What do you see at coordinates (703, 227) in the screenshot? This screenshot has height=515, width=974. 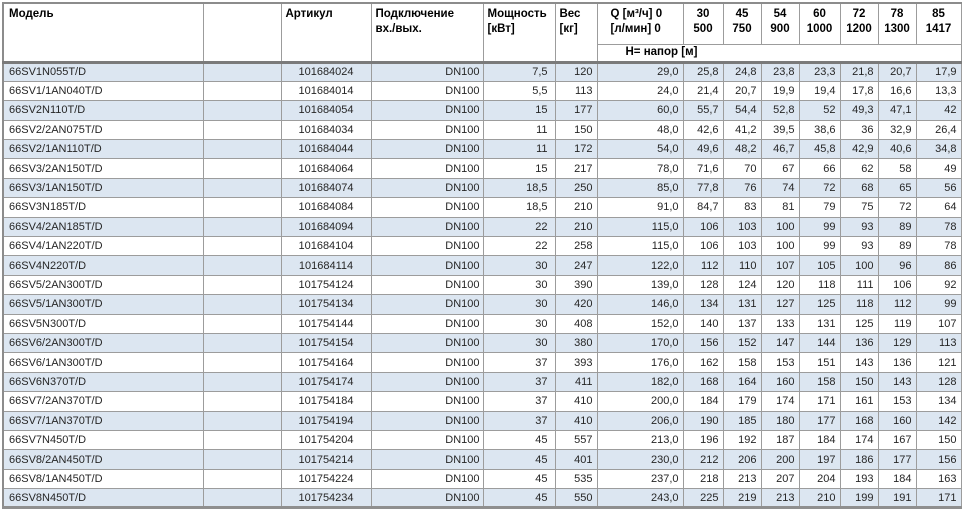 I see `head-value-cell: 106` at bounding box center [703, 227].